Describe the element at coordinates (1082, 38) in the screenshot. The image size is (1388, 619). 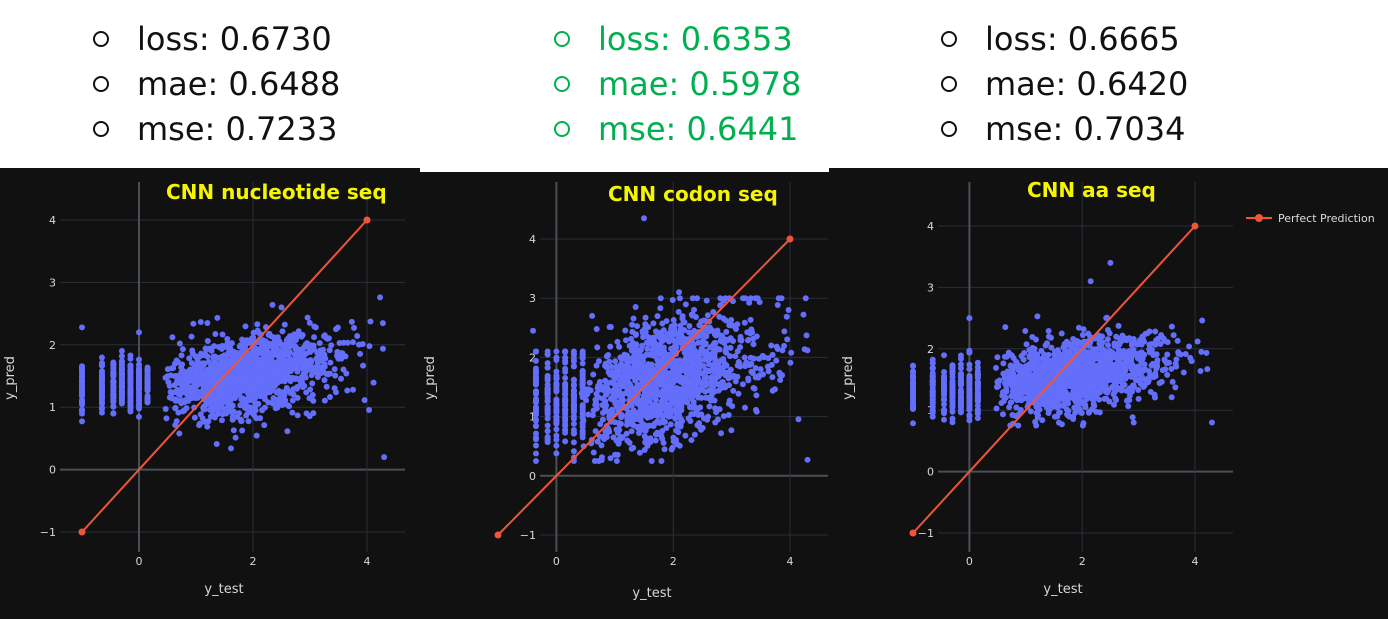
I see `metric-loss-text: loss: 0.6665` at that location.